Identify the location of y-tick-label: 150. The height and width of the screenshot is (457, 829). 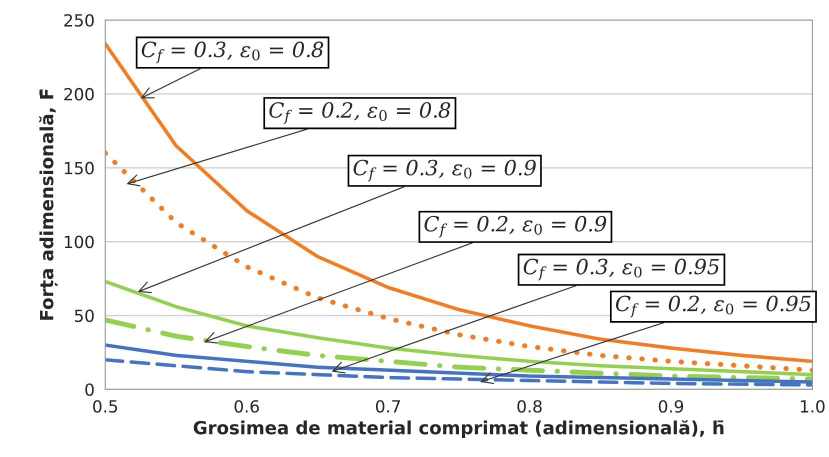
(79, 168).